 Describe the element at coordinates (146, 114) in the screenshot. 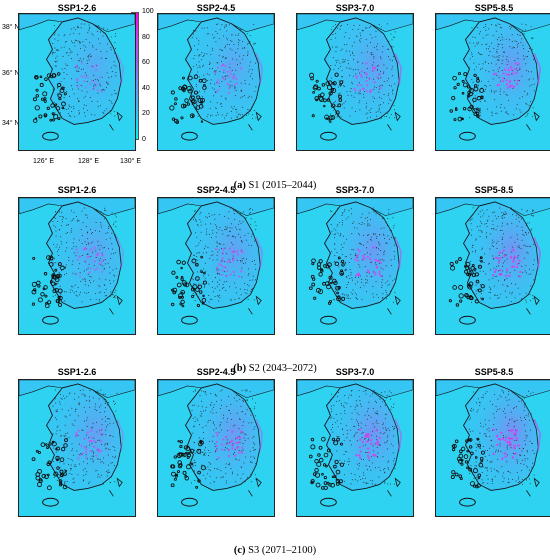

I see `colorbar-tick: 20` at that location.